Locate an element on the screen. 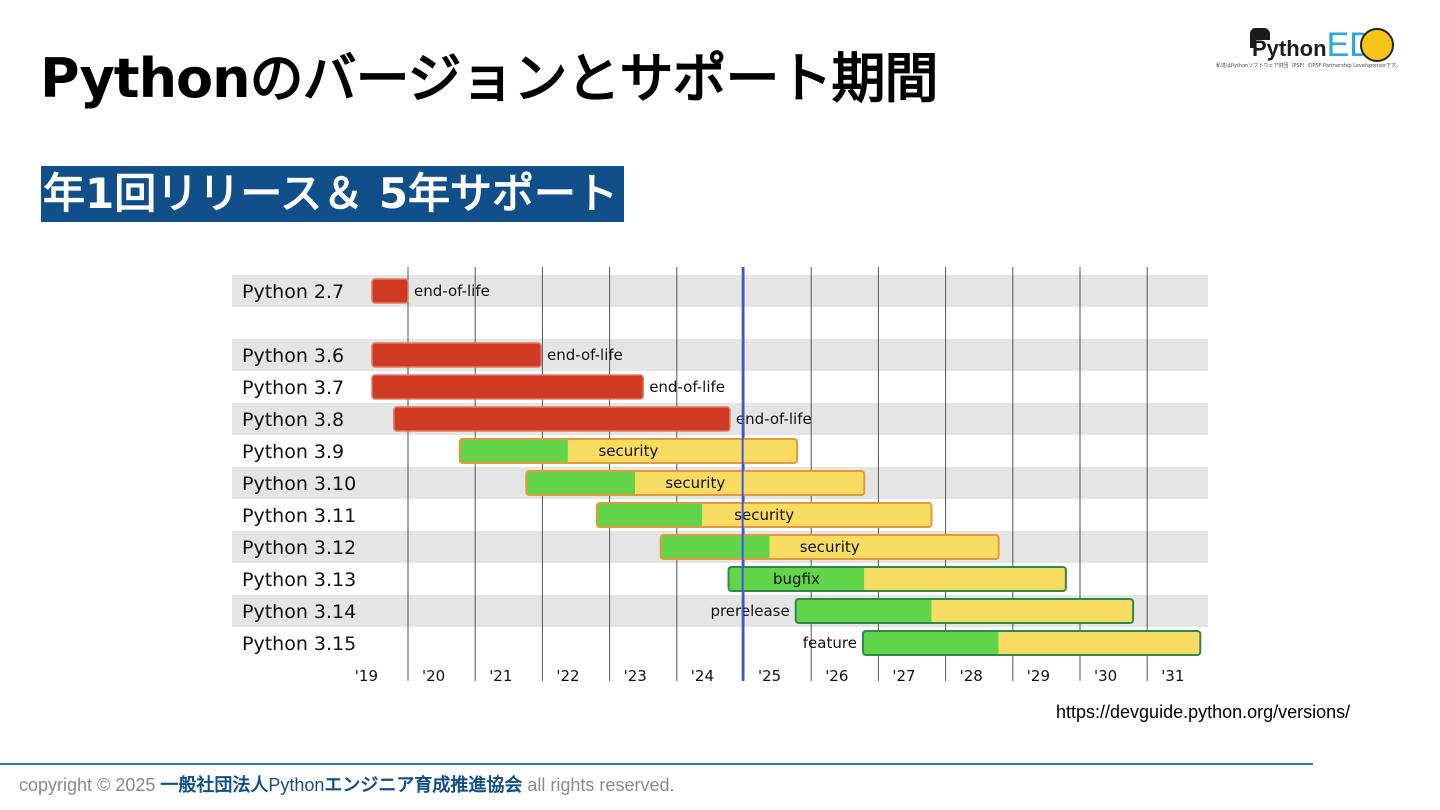 The width and height of the screenshot is (1440, 810). x-tick-label: '26 is located at coordinates (836, 676).